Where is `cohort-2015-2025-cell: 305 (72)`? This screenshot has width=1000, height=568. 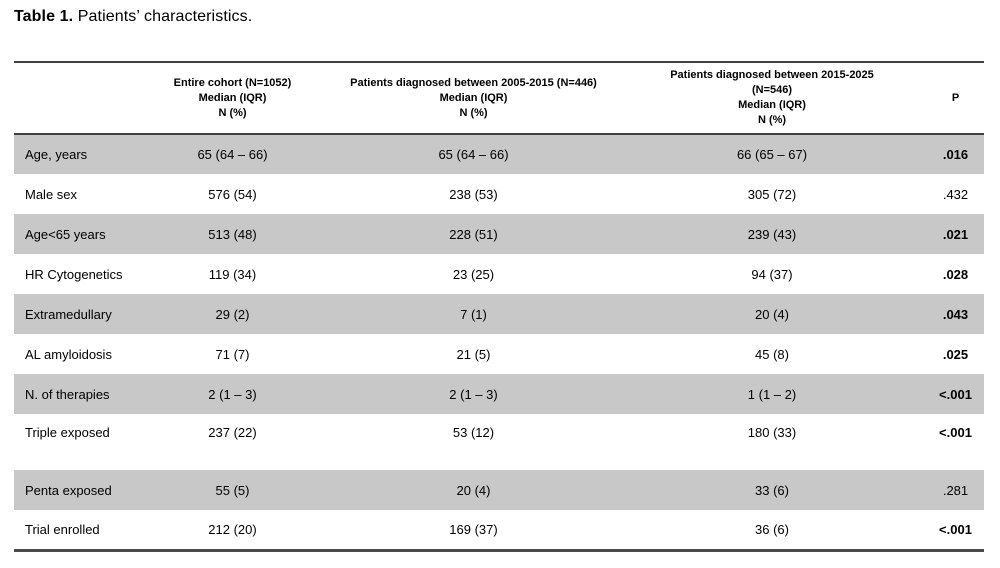
cohort-2015-2025-cell: 305 (72) is located at coordinates (772, 194).